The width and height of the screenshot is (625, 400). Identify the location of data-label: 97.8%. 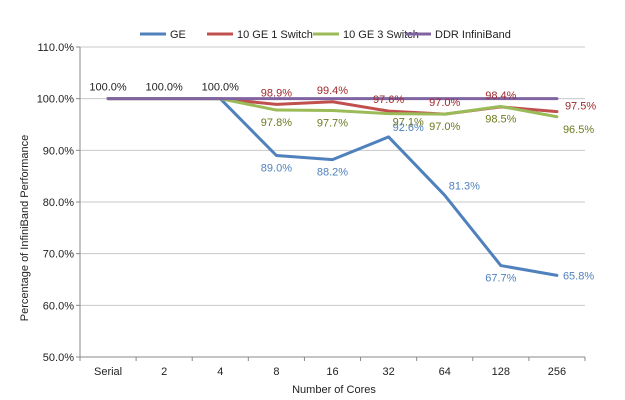
(276, 123).